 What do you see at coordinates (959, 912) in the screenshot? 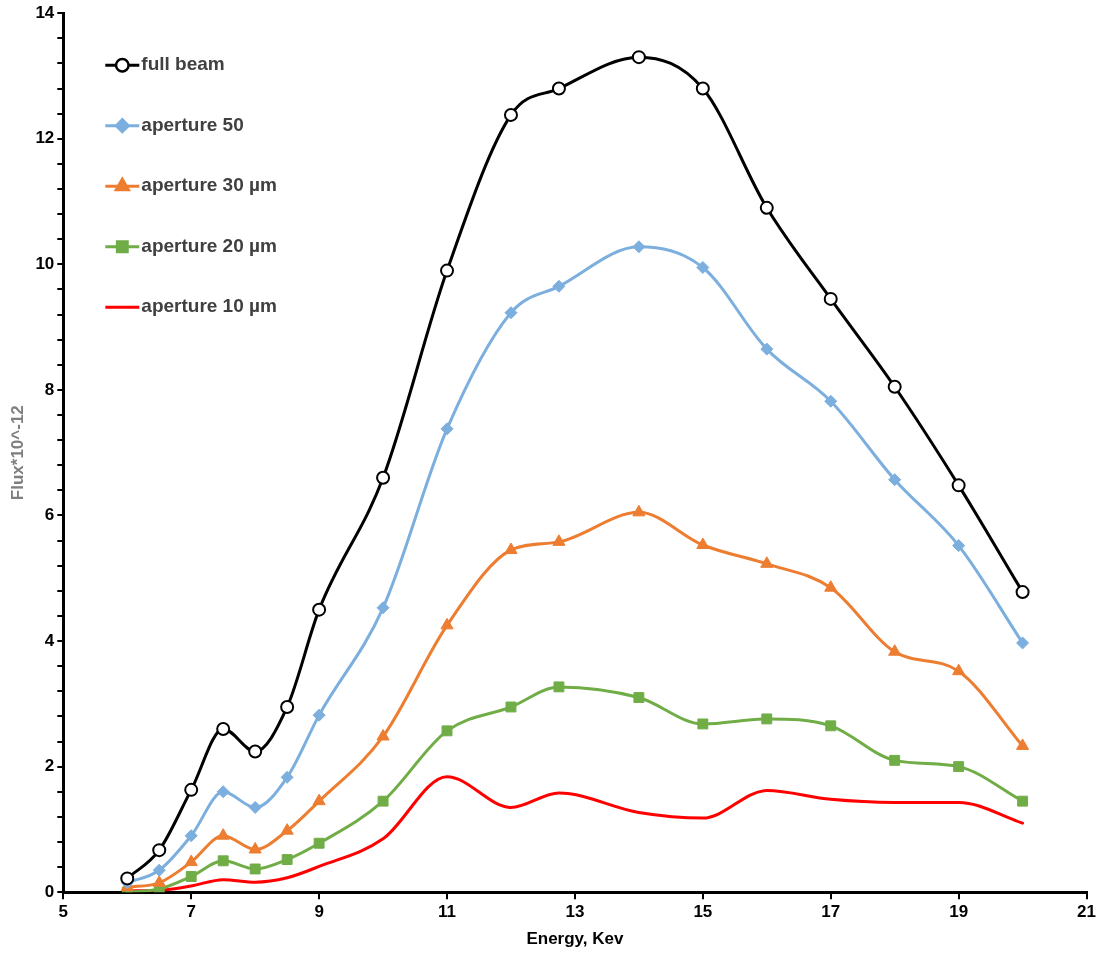
I see `x-tick-label: 19` at bounding box center [959, 912].